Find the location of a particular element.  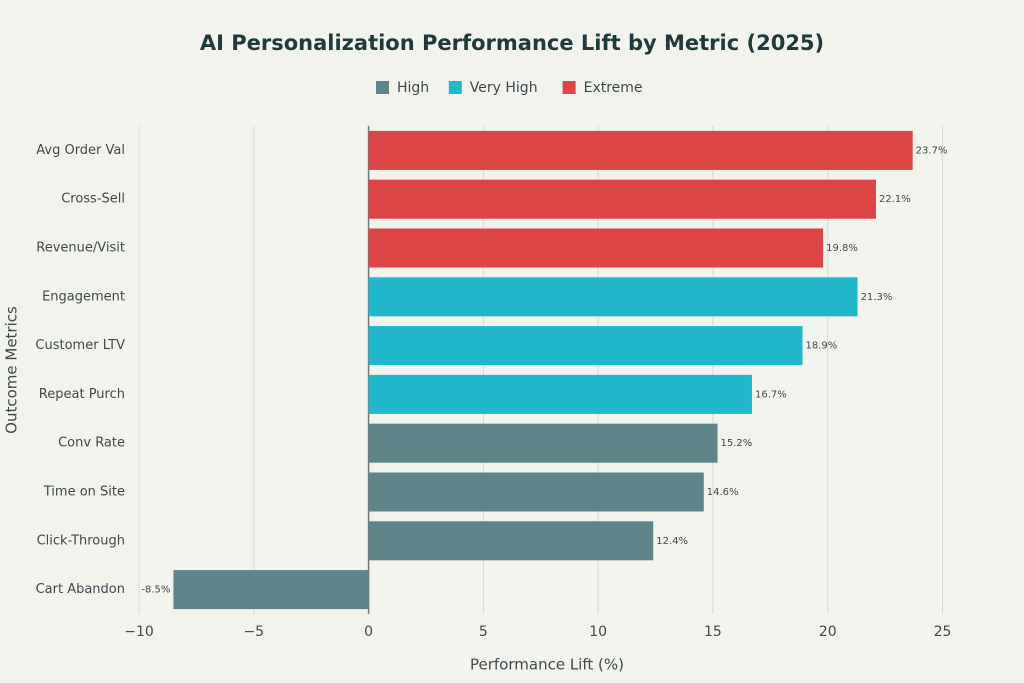

data-label: 19.8% is located at coordinates (842, 248).